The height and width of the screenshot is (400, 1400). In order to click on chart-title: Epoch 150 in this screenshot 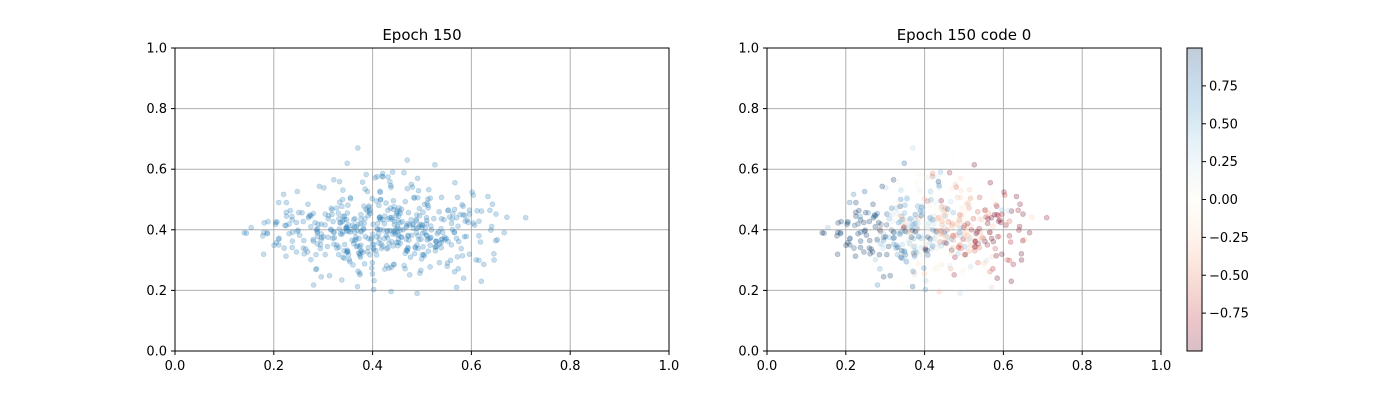, I will do `click(421, 35)`.